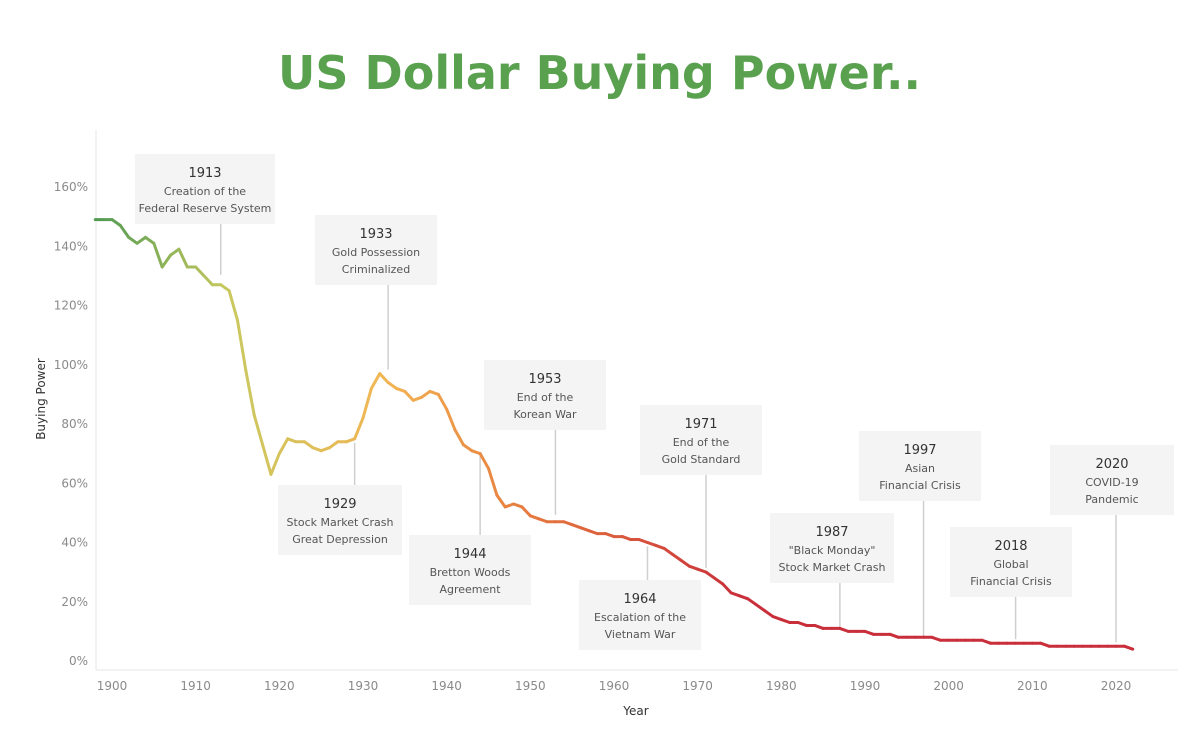 This screenshot has width=1199, height=749. What do you see at coordinates (205, 191) in the screenshot?
I see `annotation-text: Creation of the` at bounding box center [205, 191].